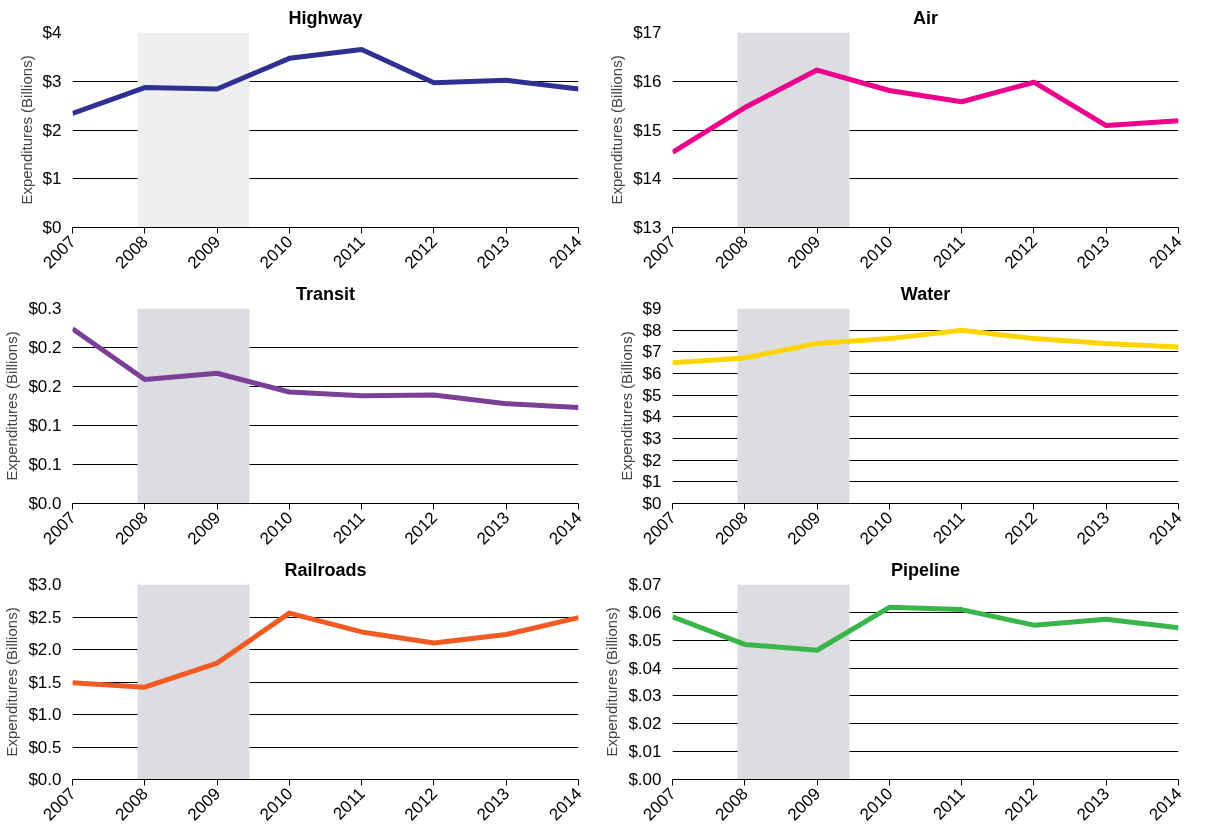 This screenshot has height=840, width=1209. What do you see at coordinates (645, 724) in the screenshot?
I see `y-tick-label: $.02` at bounding box center [645, 724].